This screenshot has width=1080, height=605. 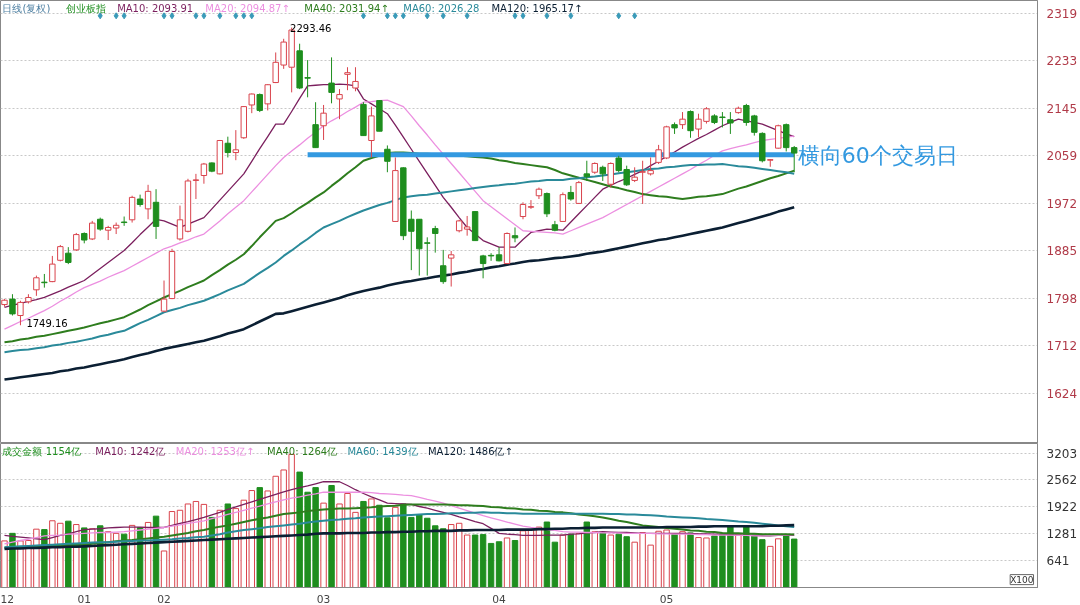 I want to click on x-tick-label: 04, so click(x=499, y=598).